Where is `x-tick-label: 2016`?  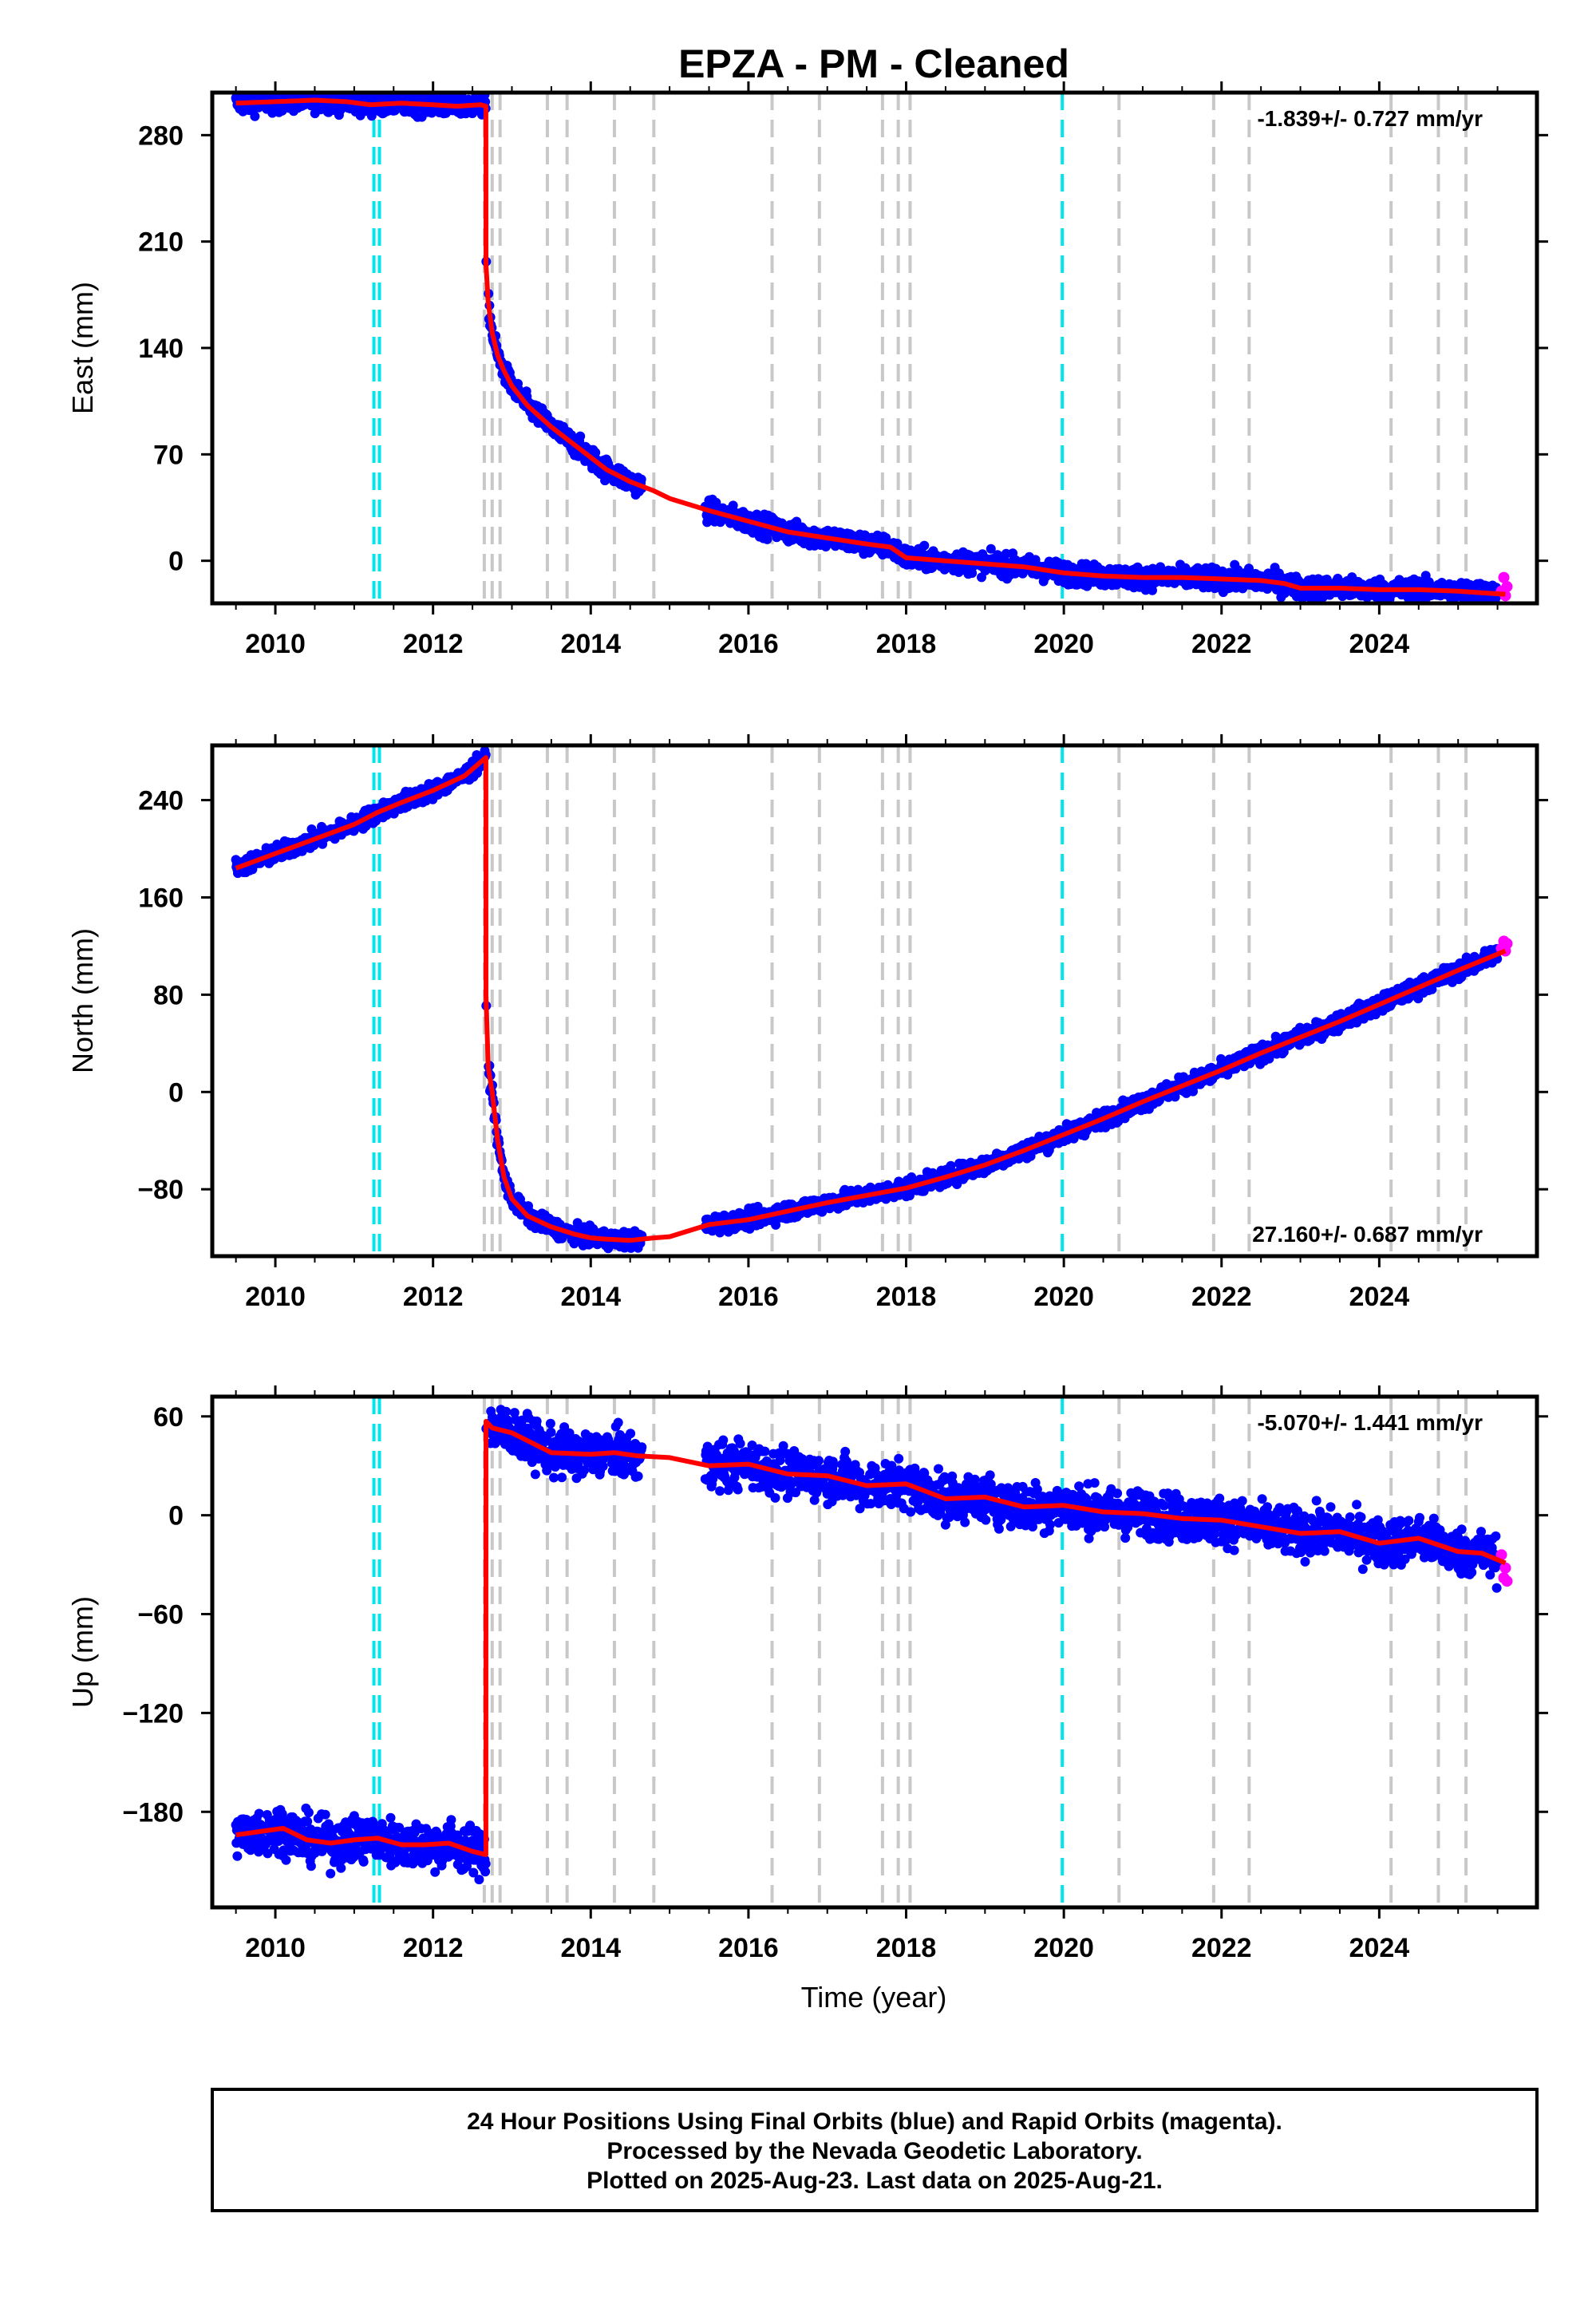 x-tick-label: 2016 is located at coordinates (748, 644).